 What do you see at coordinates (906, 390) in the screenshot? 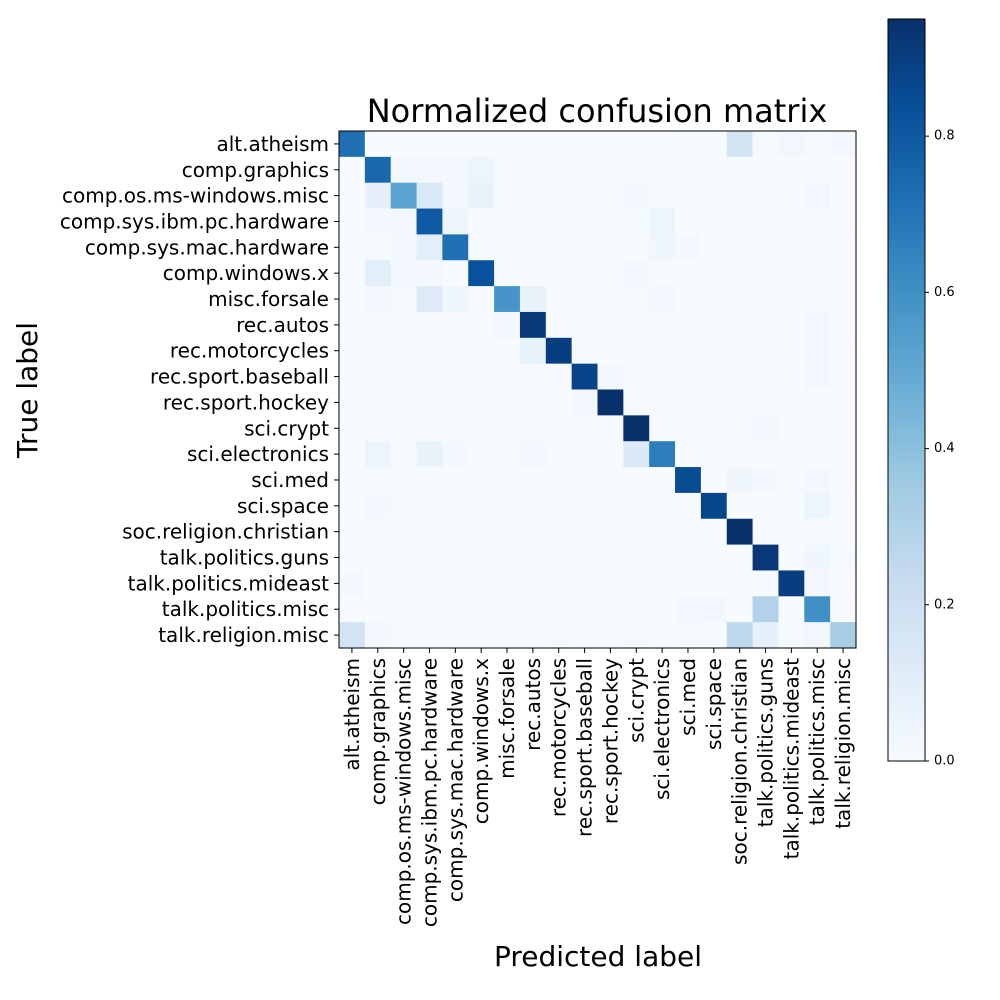
I see `colorbar-frame` at bounding box center [906, 390].